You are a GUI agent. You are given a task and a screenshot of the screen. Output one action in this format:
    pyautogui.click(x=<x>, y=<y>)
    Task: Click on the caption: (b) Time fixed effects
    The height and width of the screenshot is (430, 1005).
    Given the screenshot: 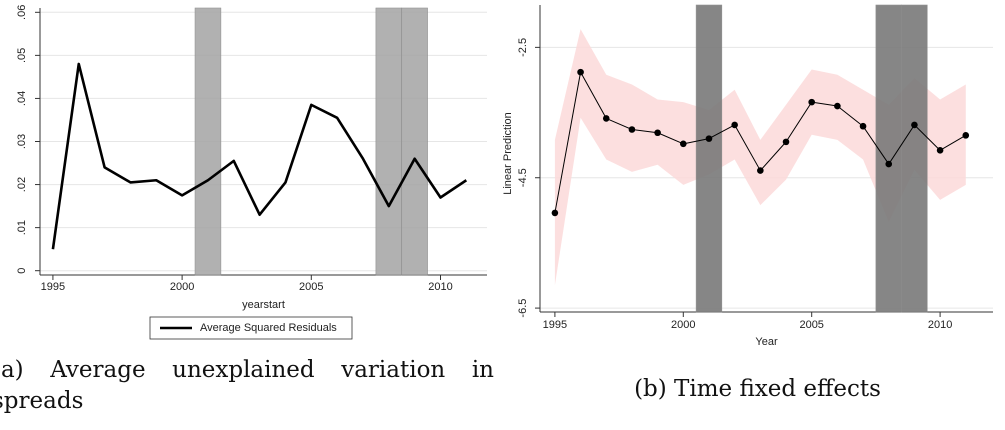 What is the action you would take?
    pyautogui.click(x=757, y=389)
    